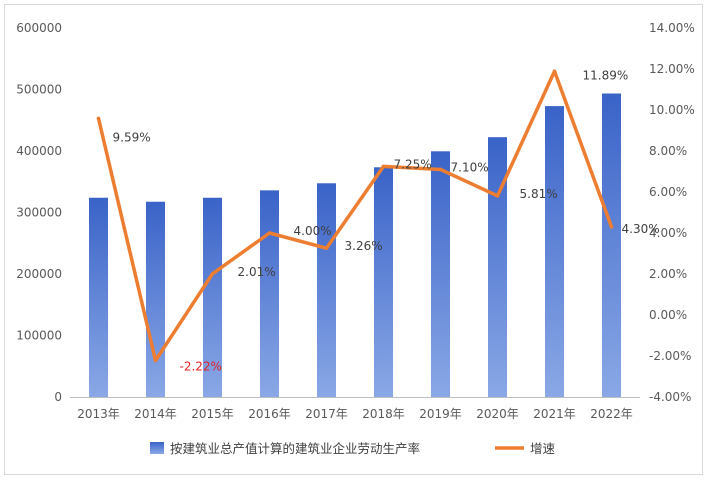  I want to click on left-axis-tick-label: 500000, so click(39, 90).